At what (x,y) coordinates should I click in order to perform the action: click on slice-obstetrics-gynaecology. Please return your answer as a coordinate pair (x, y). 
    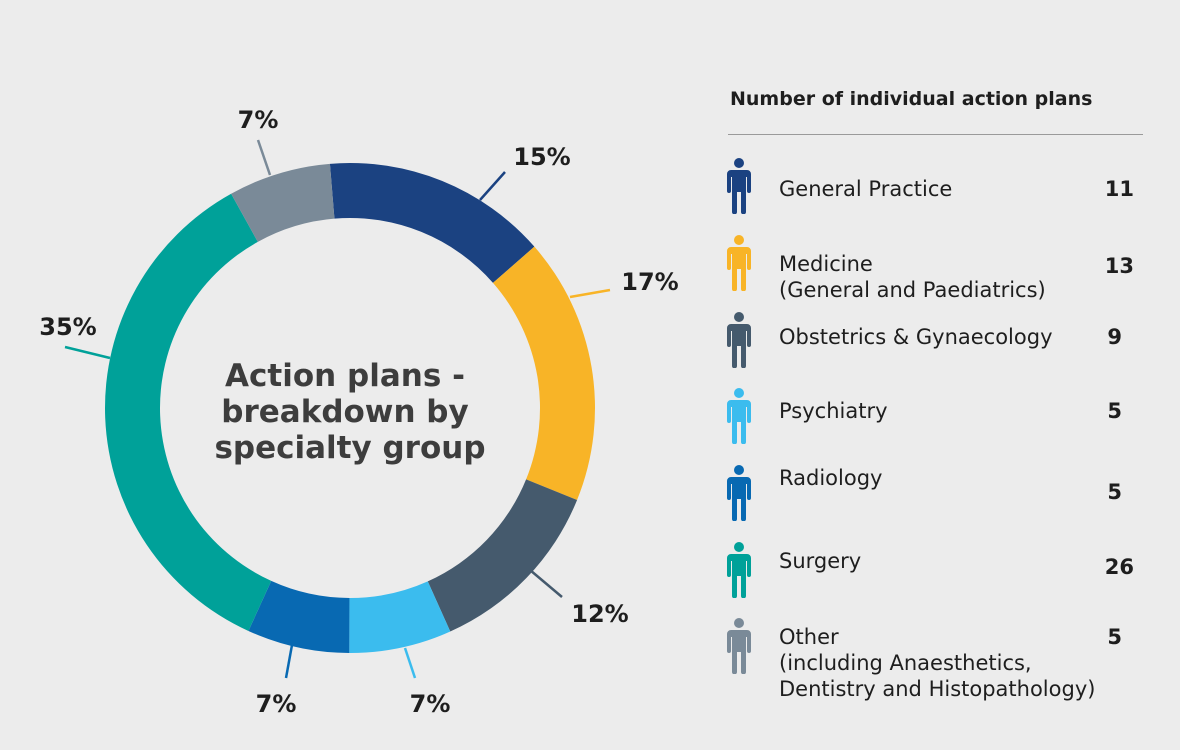
    Looking at the image, I should click on (502, 555).